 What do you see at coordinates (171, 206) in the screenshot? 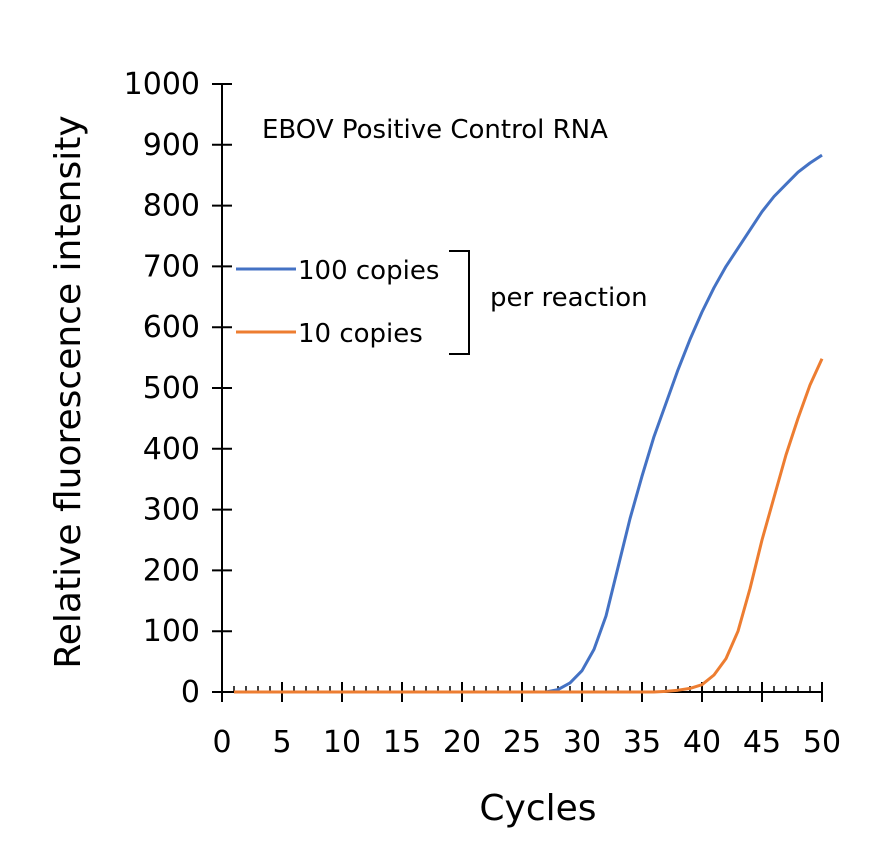
I see `y-tick-label: 800` at bounding box center [171, 206].